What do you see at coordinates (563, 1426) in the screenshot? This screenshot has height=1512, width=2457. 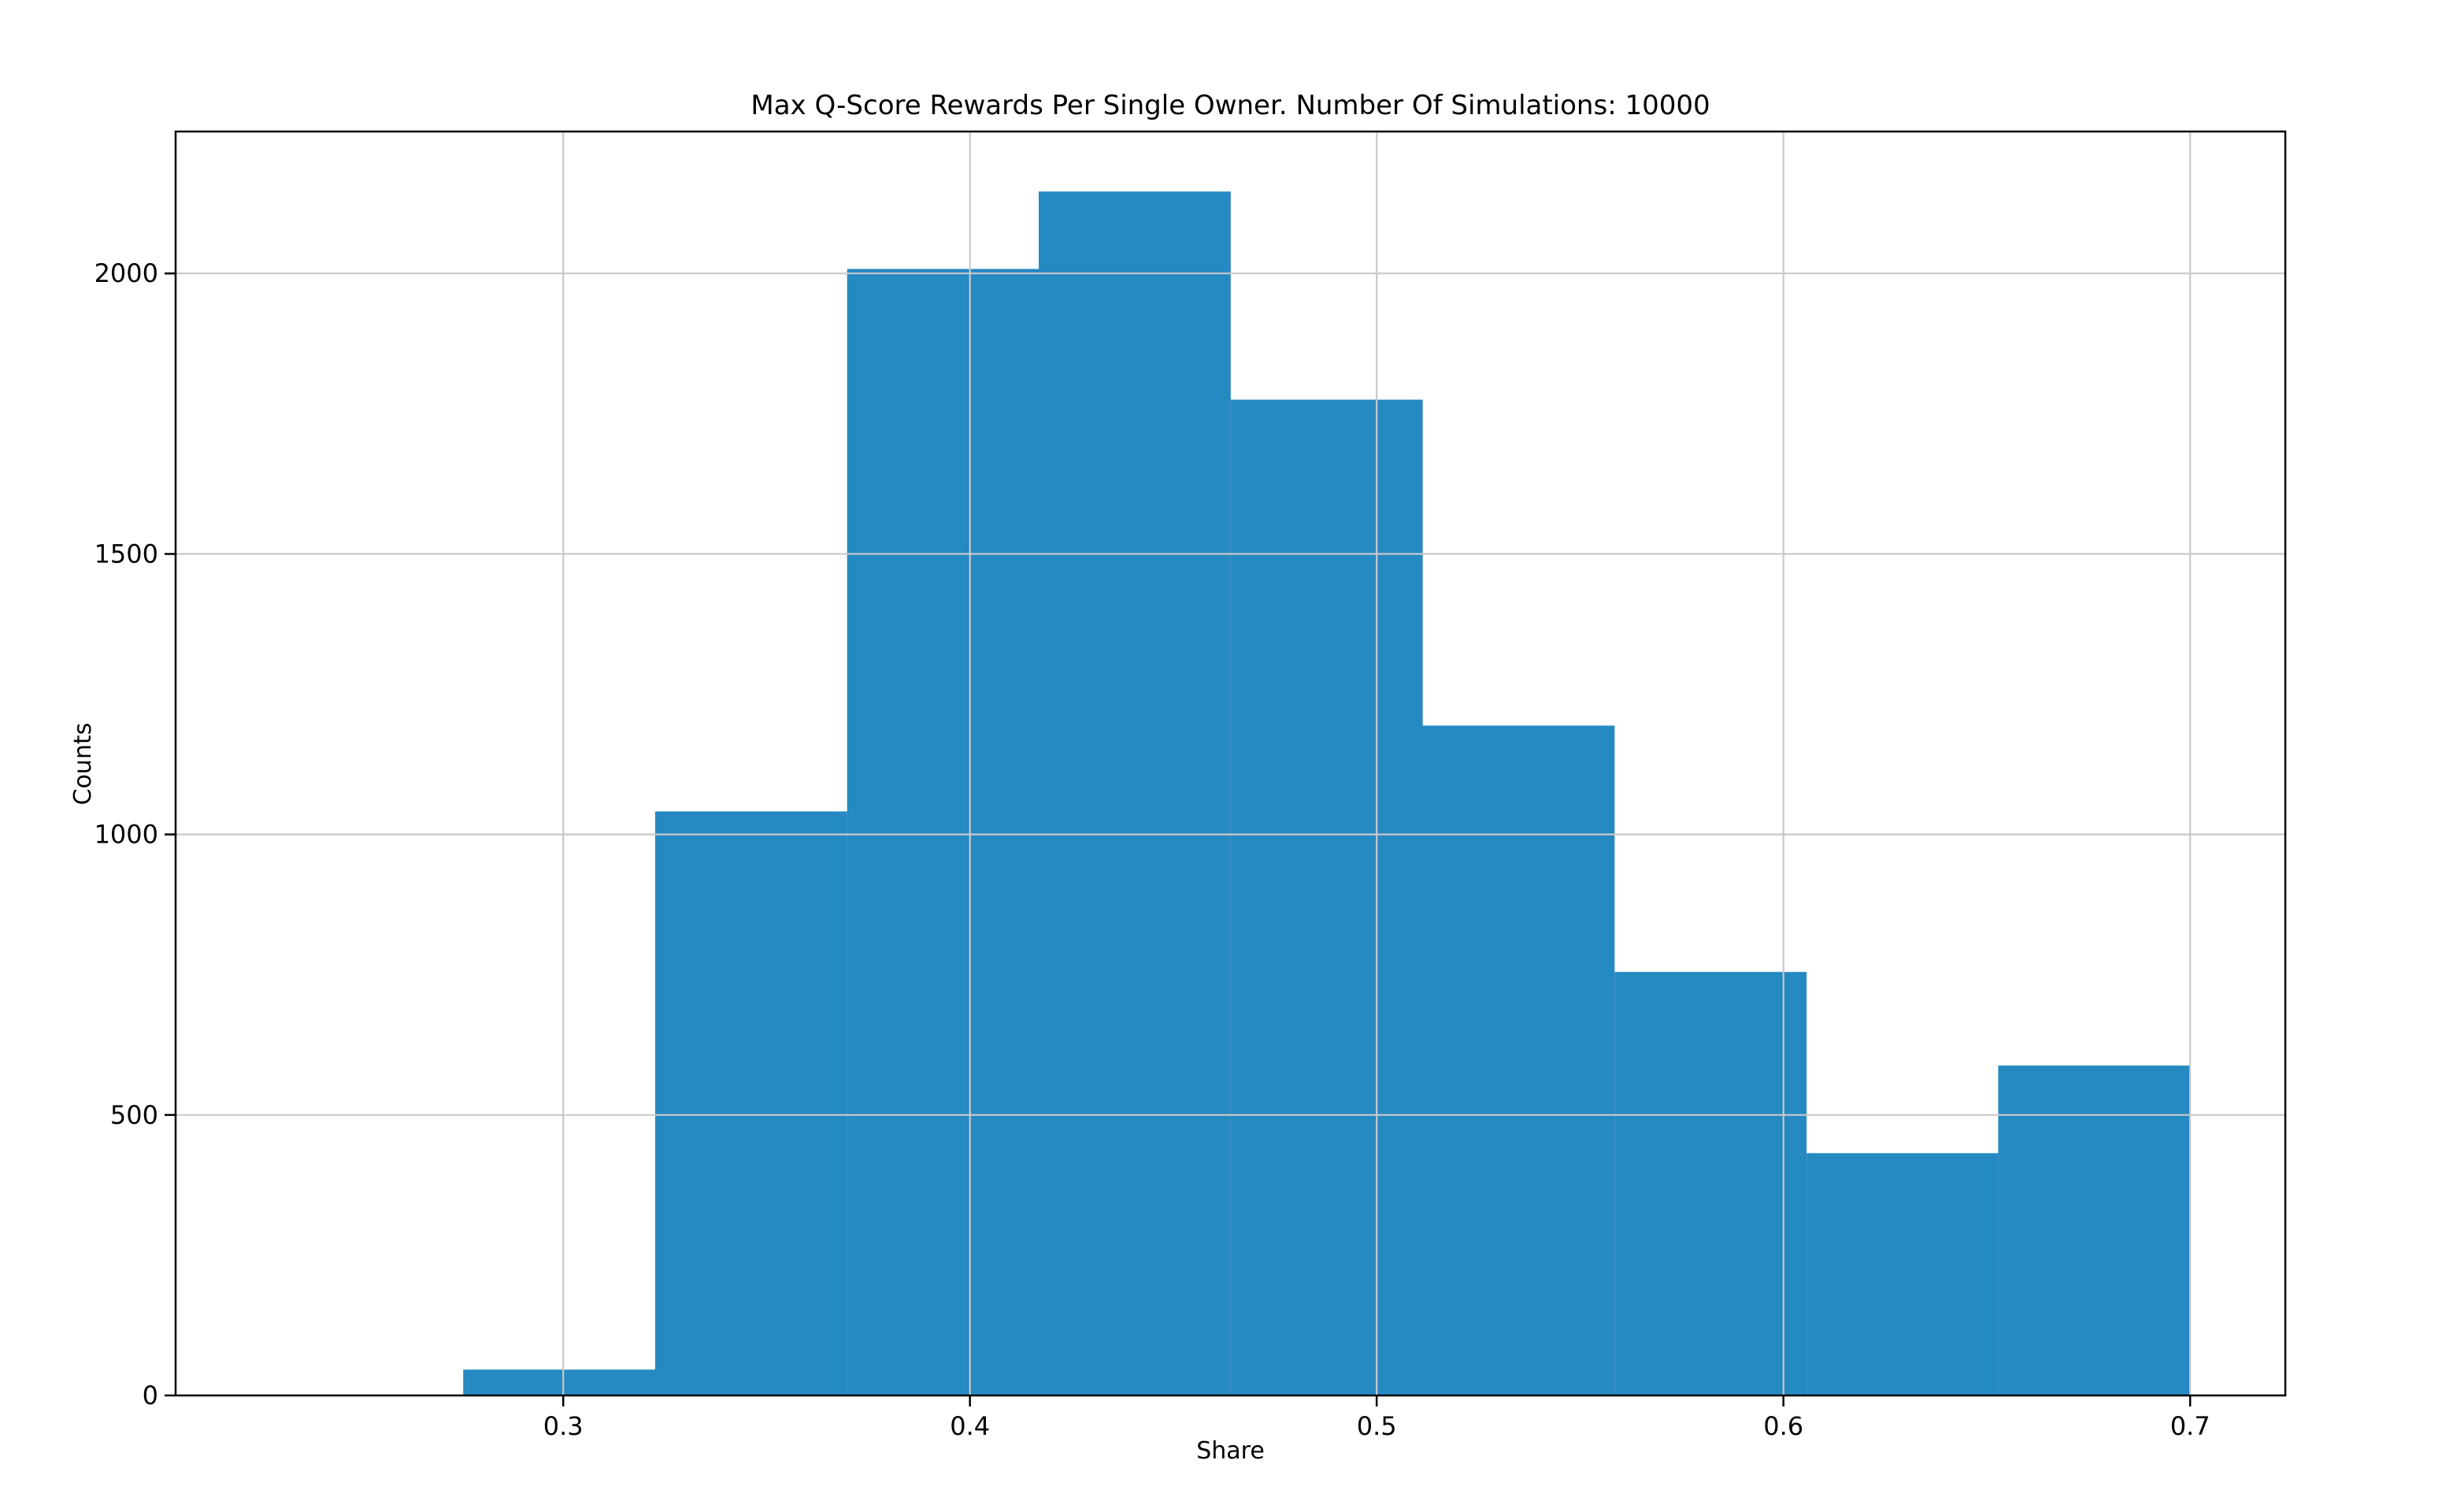 I see `x-tick-label: 0.3` at bounding box center [563, 1426].